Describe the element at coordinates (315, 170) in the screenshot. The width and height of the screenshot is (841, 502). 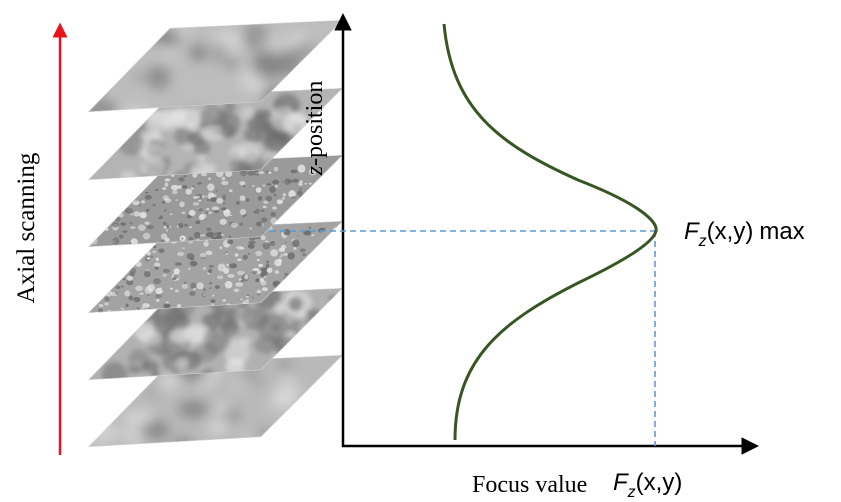
I see `z-italic: z` at that location.